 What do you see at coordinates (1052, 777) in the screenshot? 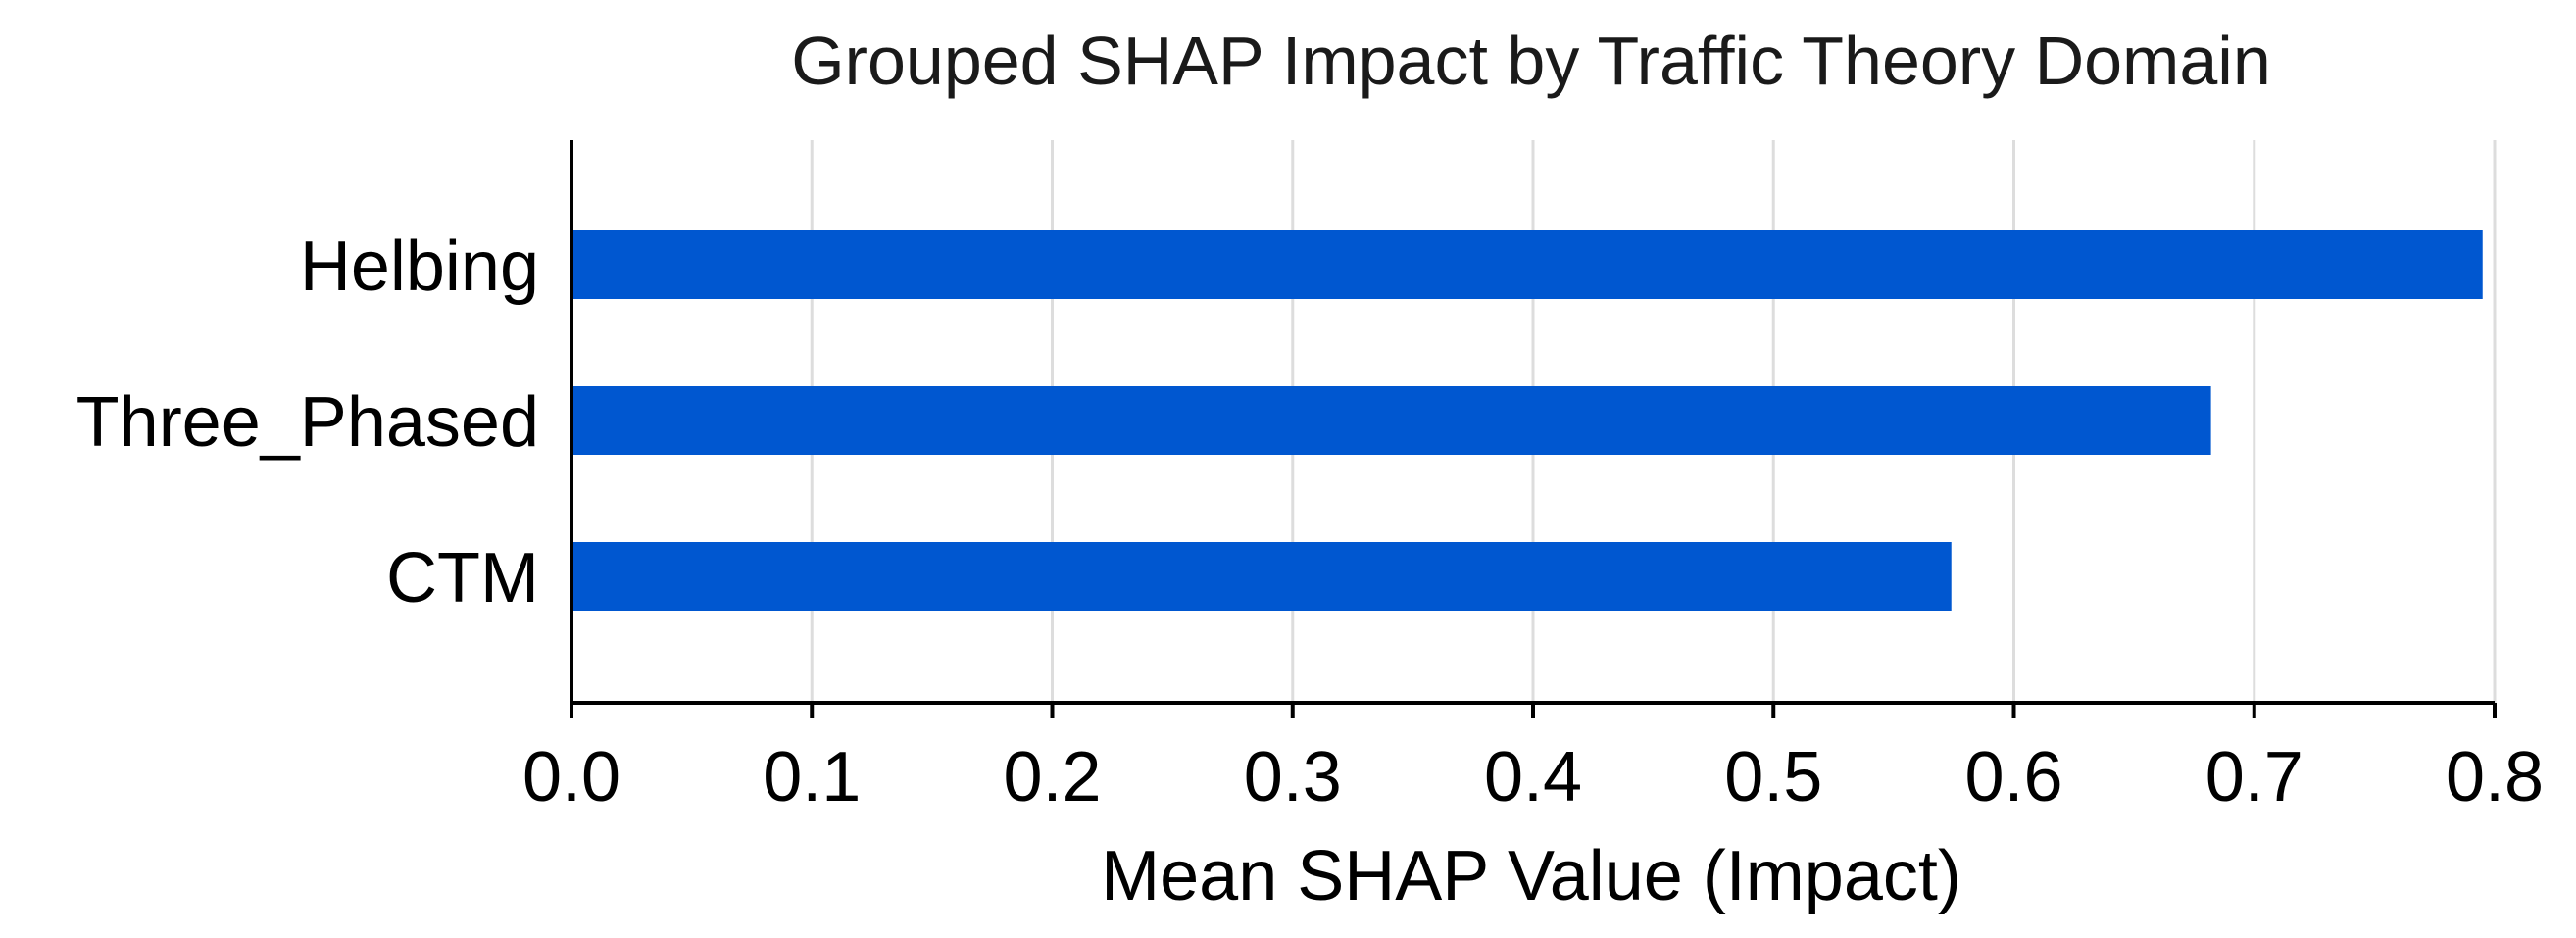
I see `x-tick-label-2: 0.2` at bounding box center [1052, 777].